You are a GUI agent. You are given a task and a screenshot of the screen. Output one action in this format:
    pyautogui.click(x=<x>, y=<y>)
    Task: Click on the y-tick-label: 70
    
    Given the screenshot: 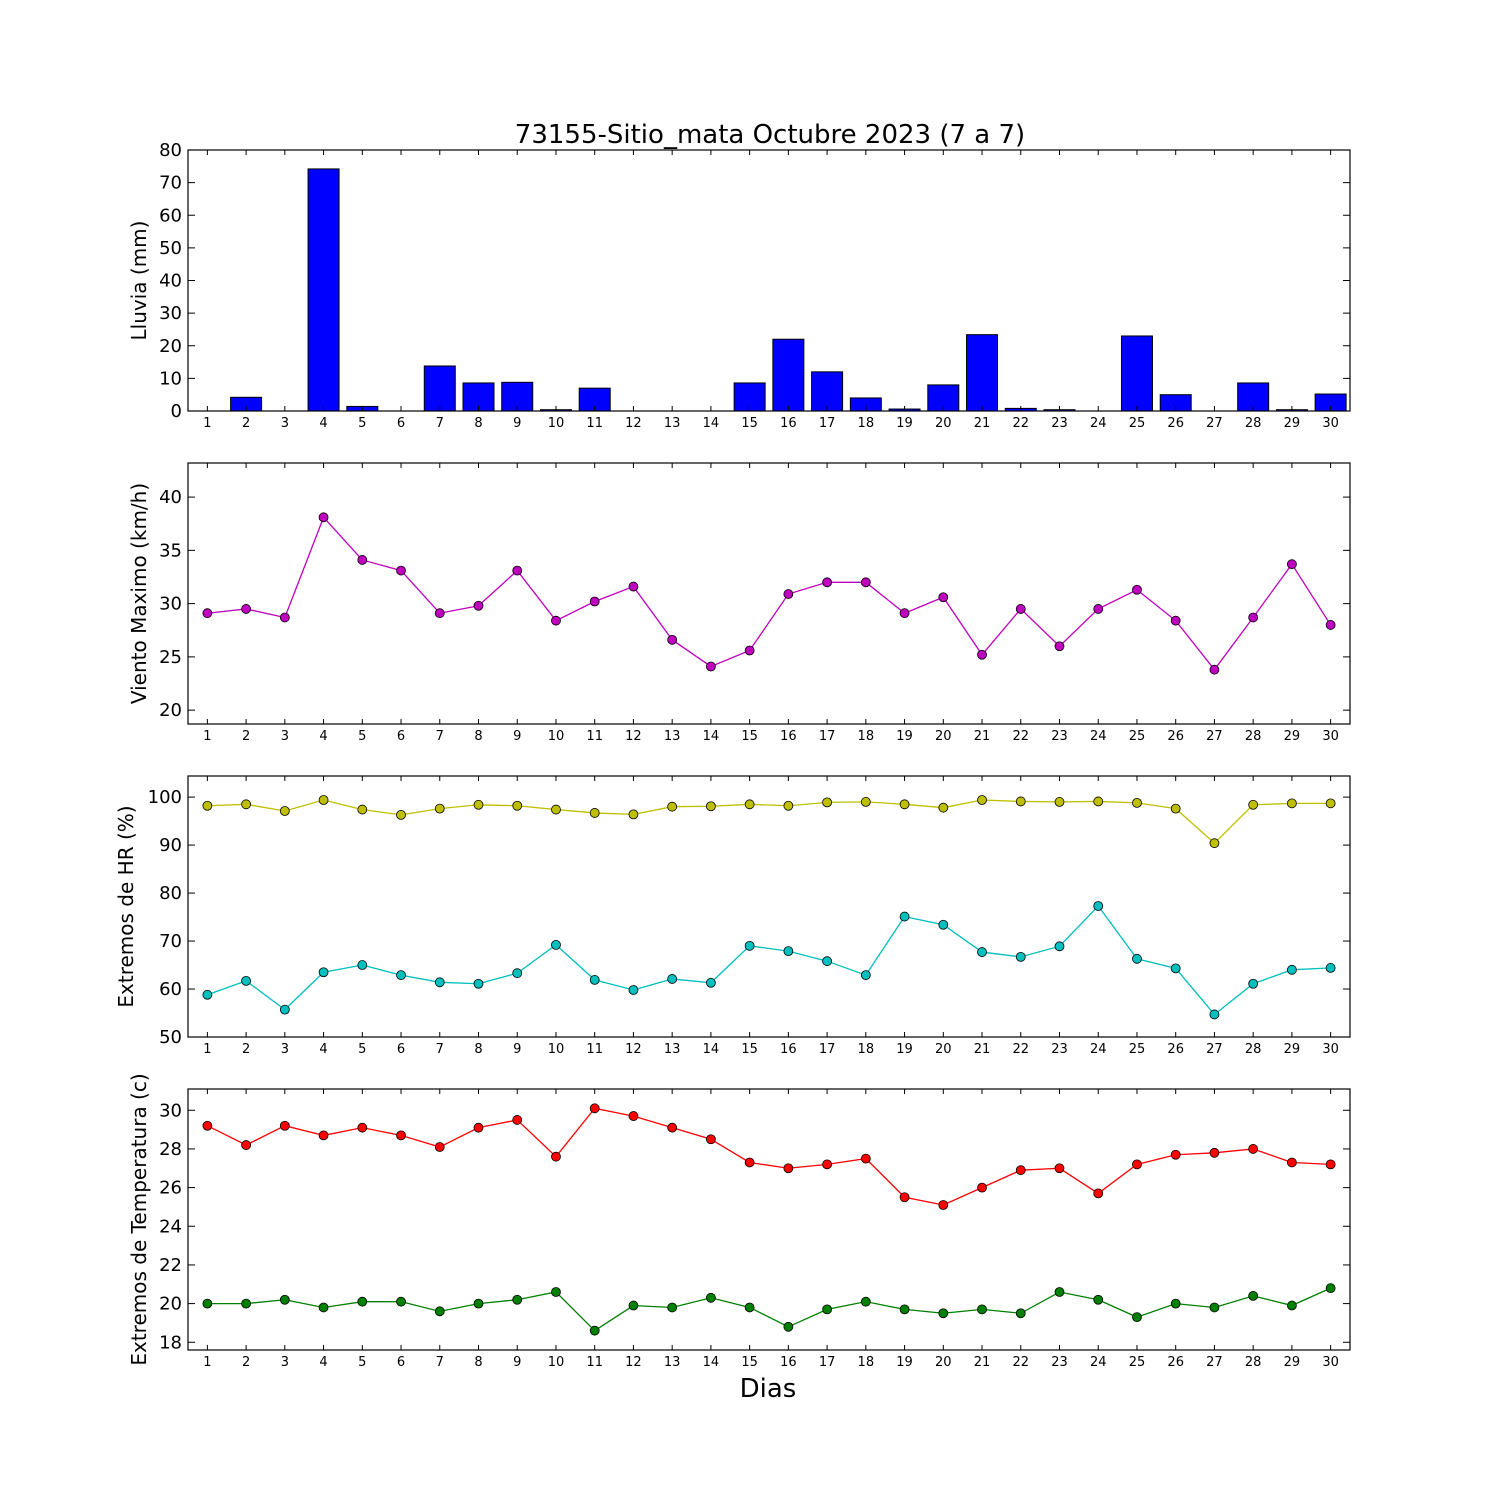 What is the action you would take?
    pyautogui.click(x=170, y=183)
    